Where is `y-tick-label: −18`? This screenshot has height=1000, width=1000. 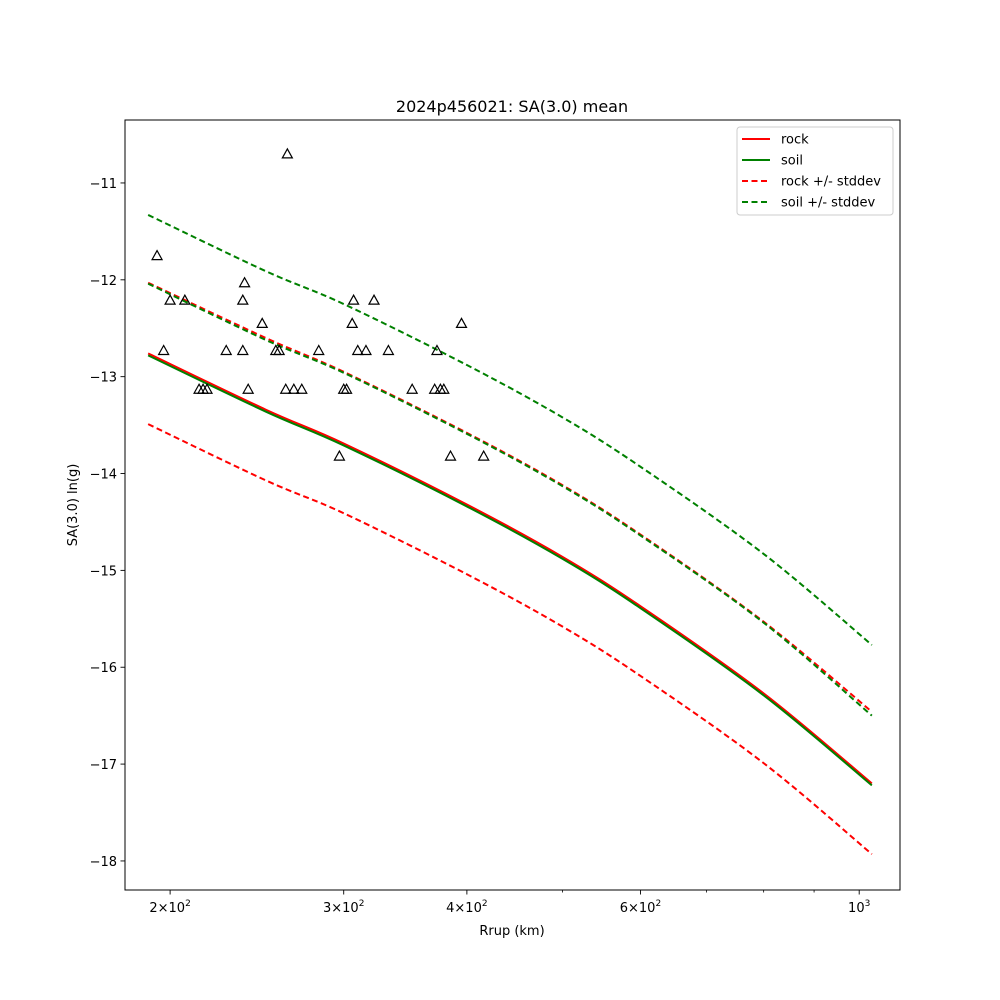 y-tick-label: −18 is located at coordinates (103, 862).